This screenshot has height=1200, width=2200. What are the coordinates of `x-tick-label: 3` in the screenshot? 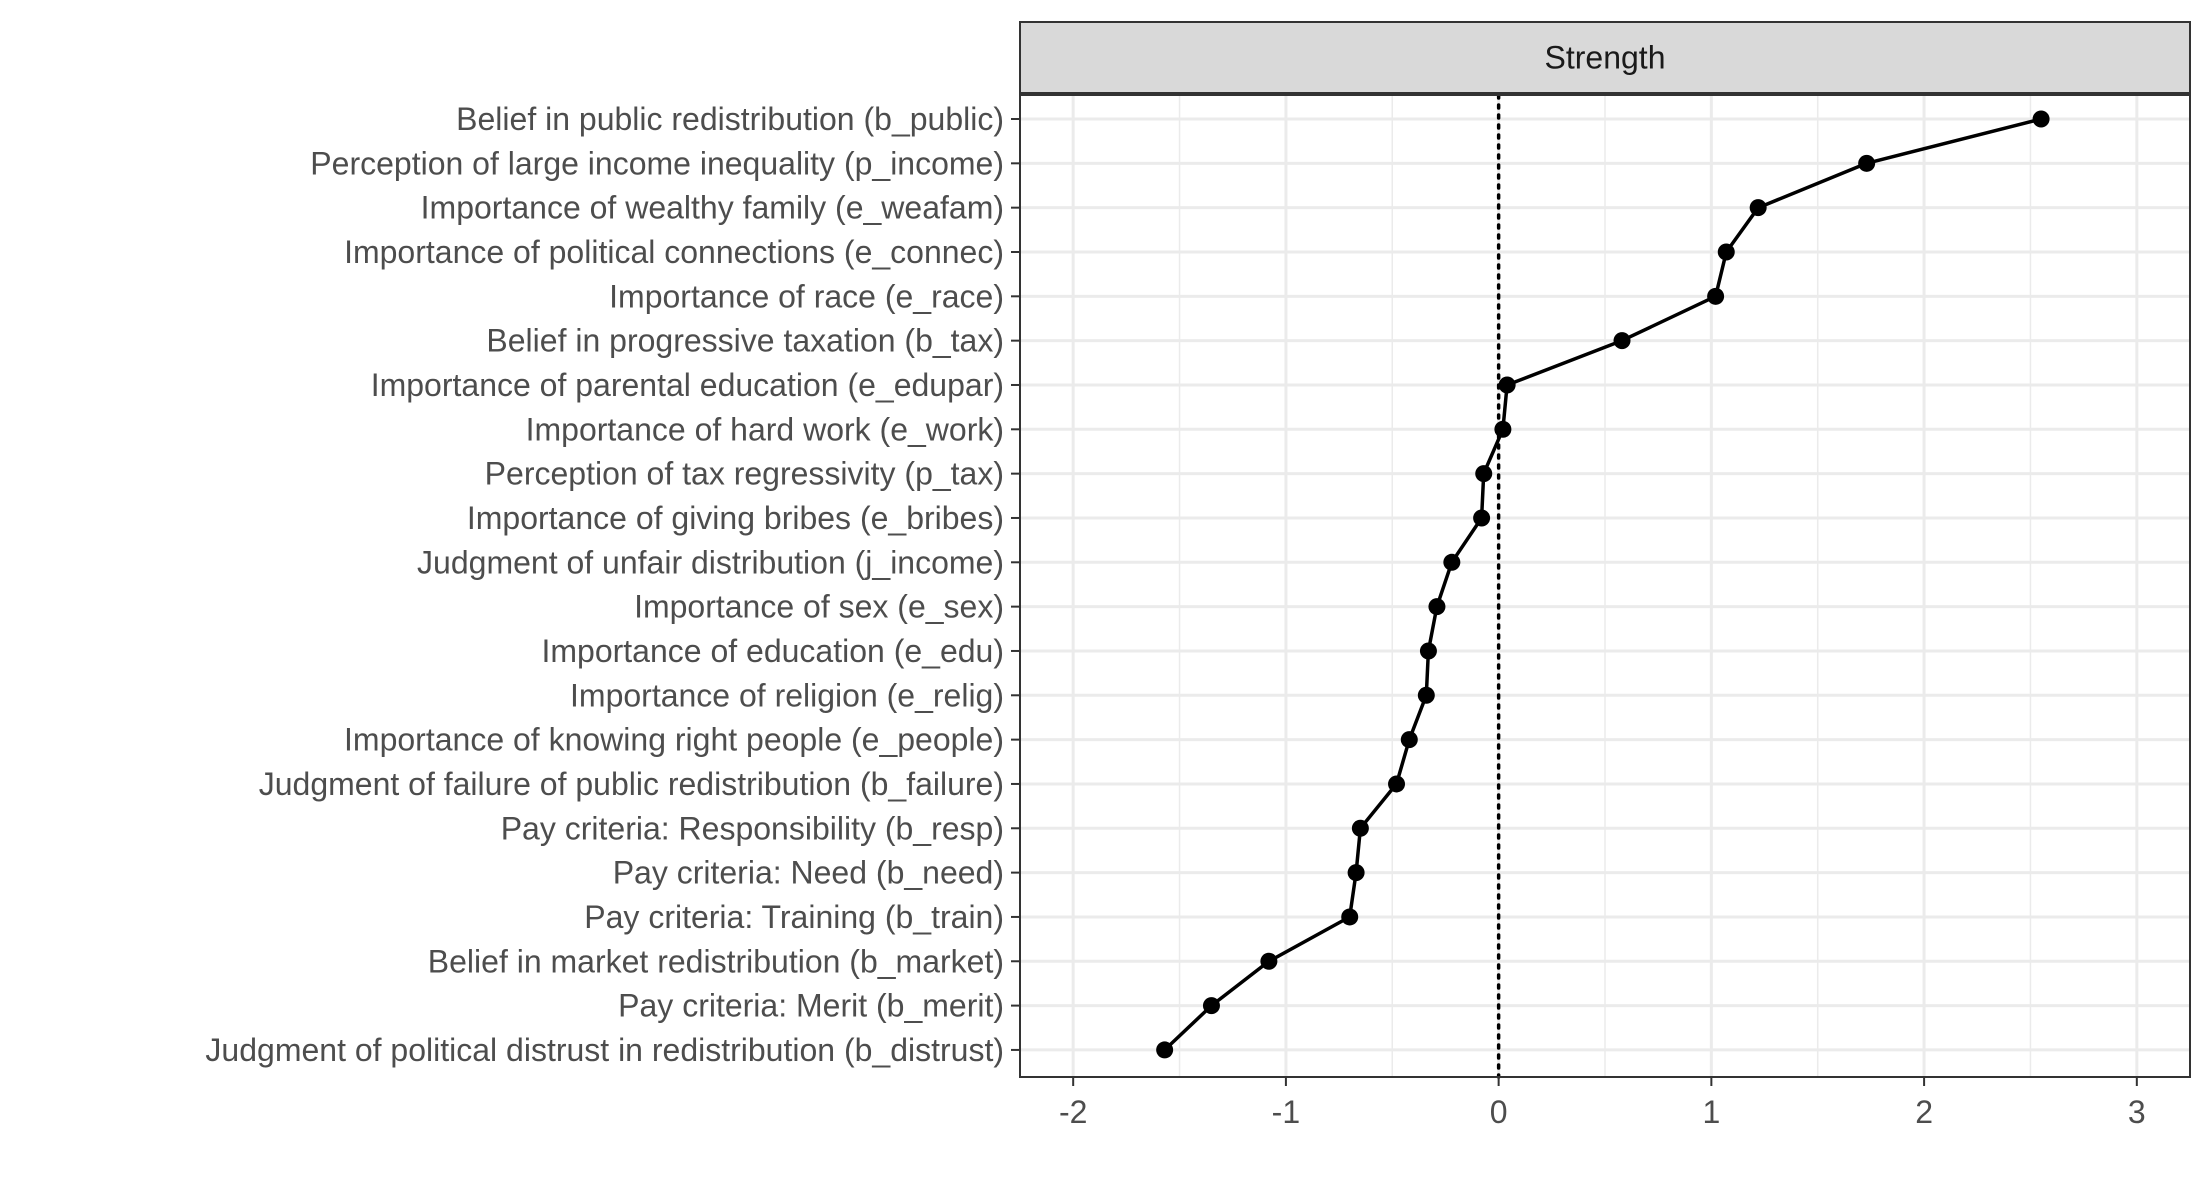 It's located at (2137, 1112).